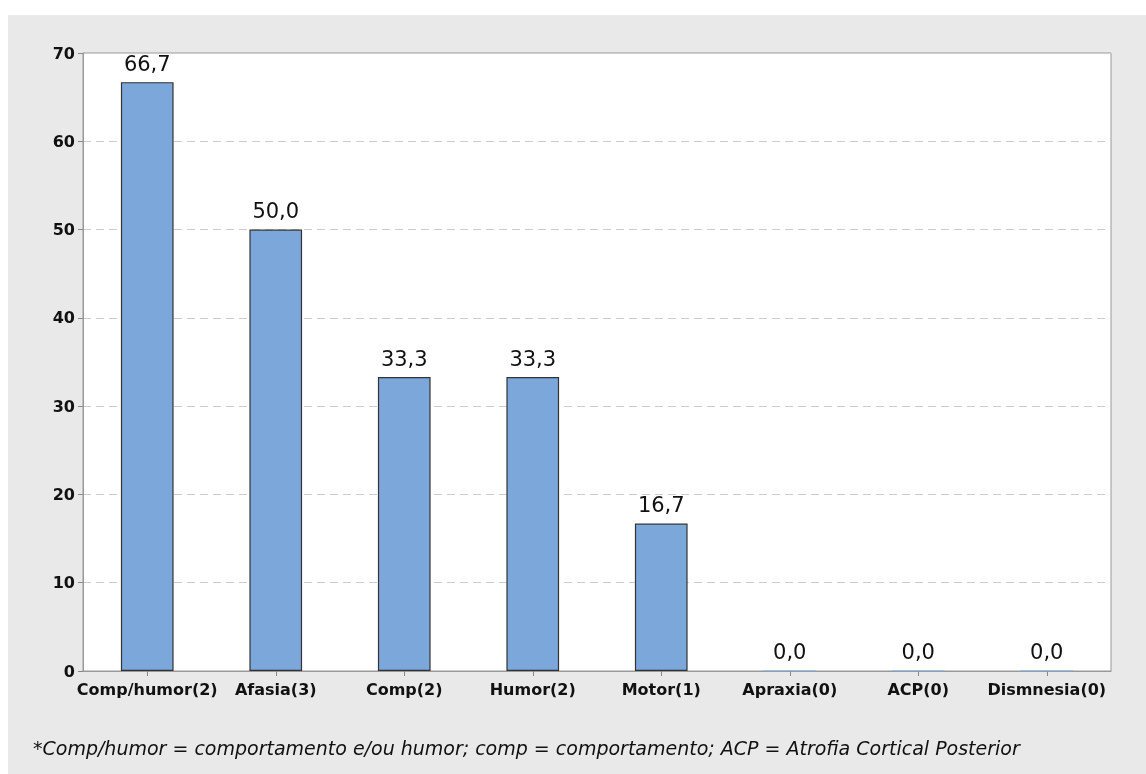  I want to click on x-tick-label: Comp/humor(2), so click(147, 689).